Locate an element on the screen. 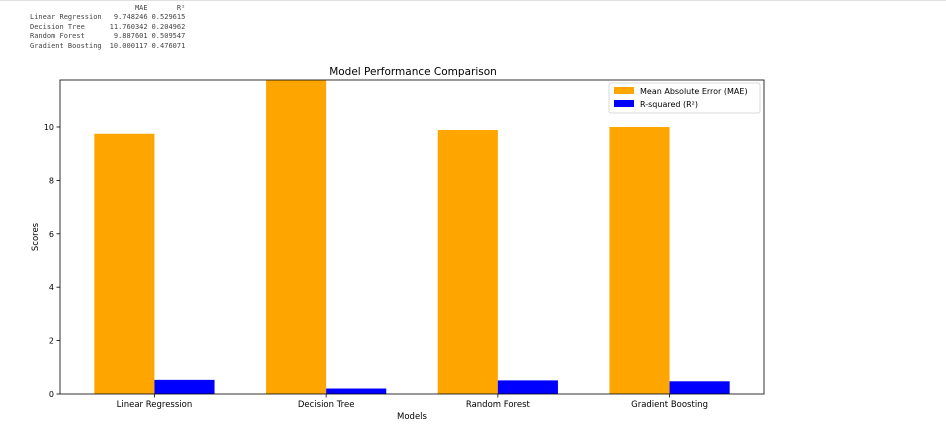 This screenshot has height=428, width=946. legend-swatch-mae is located at coordinates (624, 90).